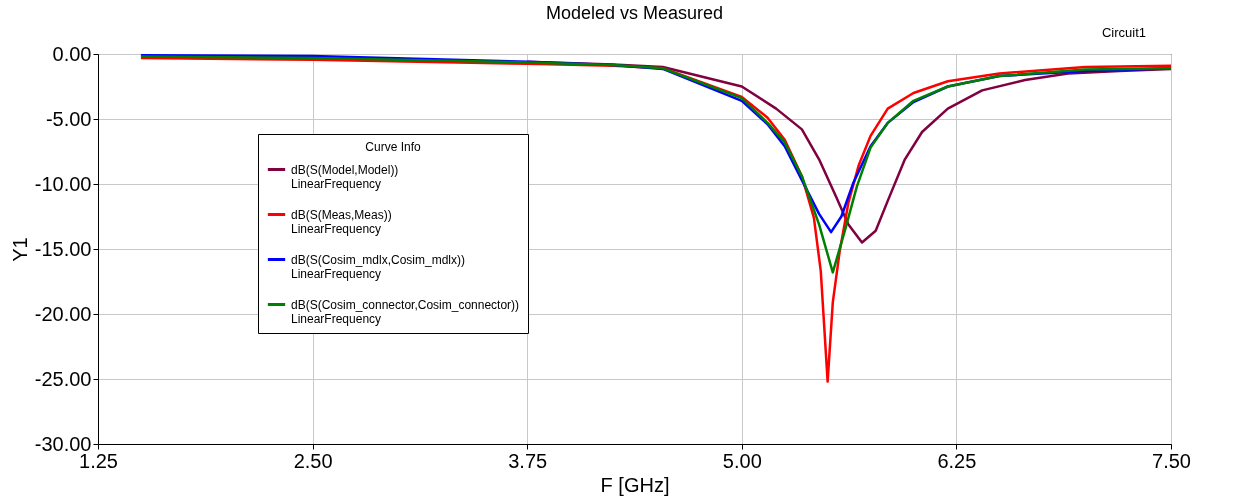 This screenshot has height=499, width=1241. Describe the element at coordinates (68, 118) in the screenshot. I see `y-tick-label: -5.00` at that location.